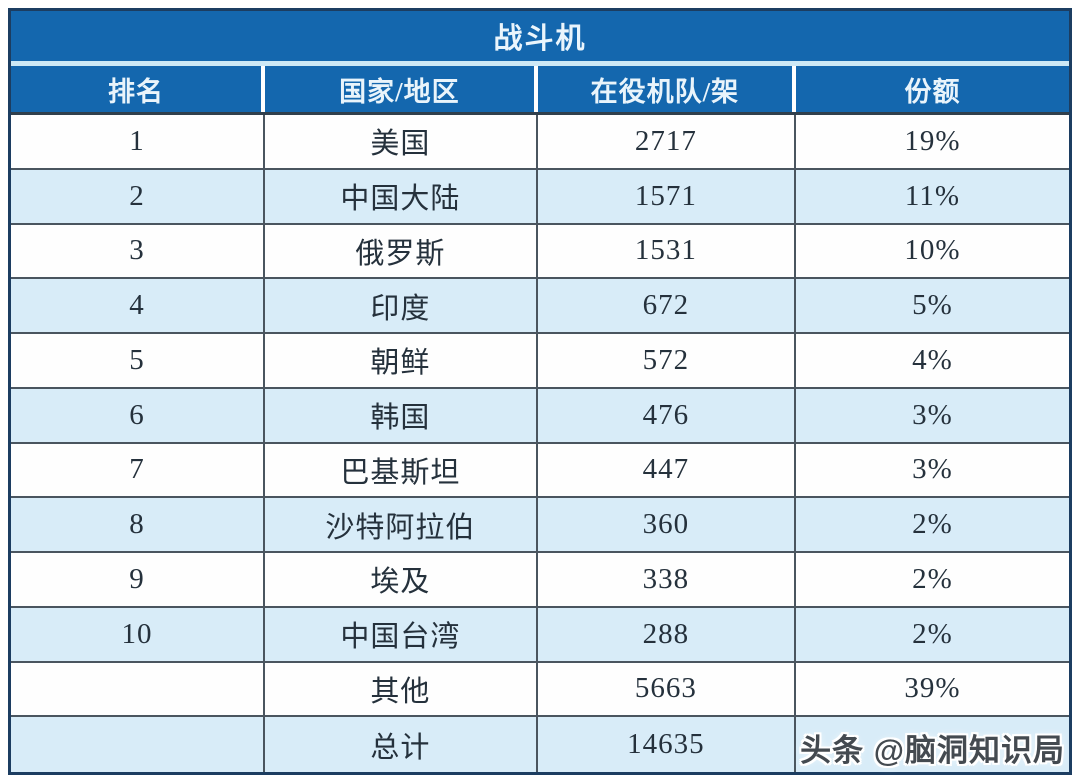  I want to click on rank-cell: 9, so click(138, 580).